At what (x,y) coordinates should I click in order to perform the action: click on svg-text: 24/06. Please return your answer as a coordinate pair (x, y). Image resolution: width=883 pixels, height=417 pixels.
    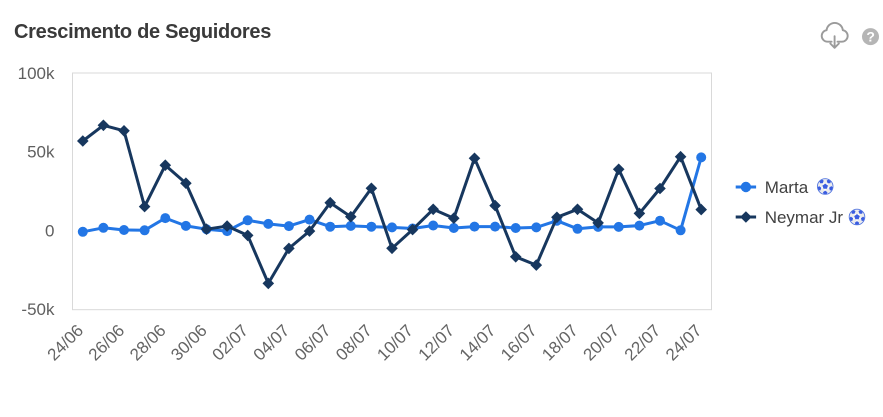
    Looking at the image, I should click on (66, 343).